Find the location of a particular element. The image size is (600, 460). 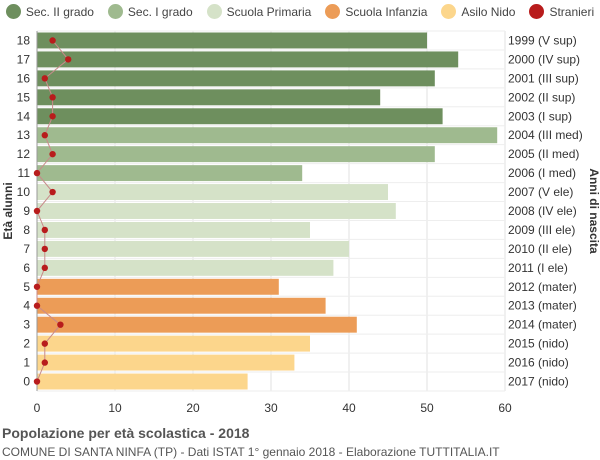

birth-year-tick-label: 2007 (V ele) is located at coordinates (540, 192).